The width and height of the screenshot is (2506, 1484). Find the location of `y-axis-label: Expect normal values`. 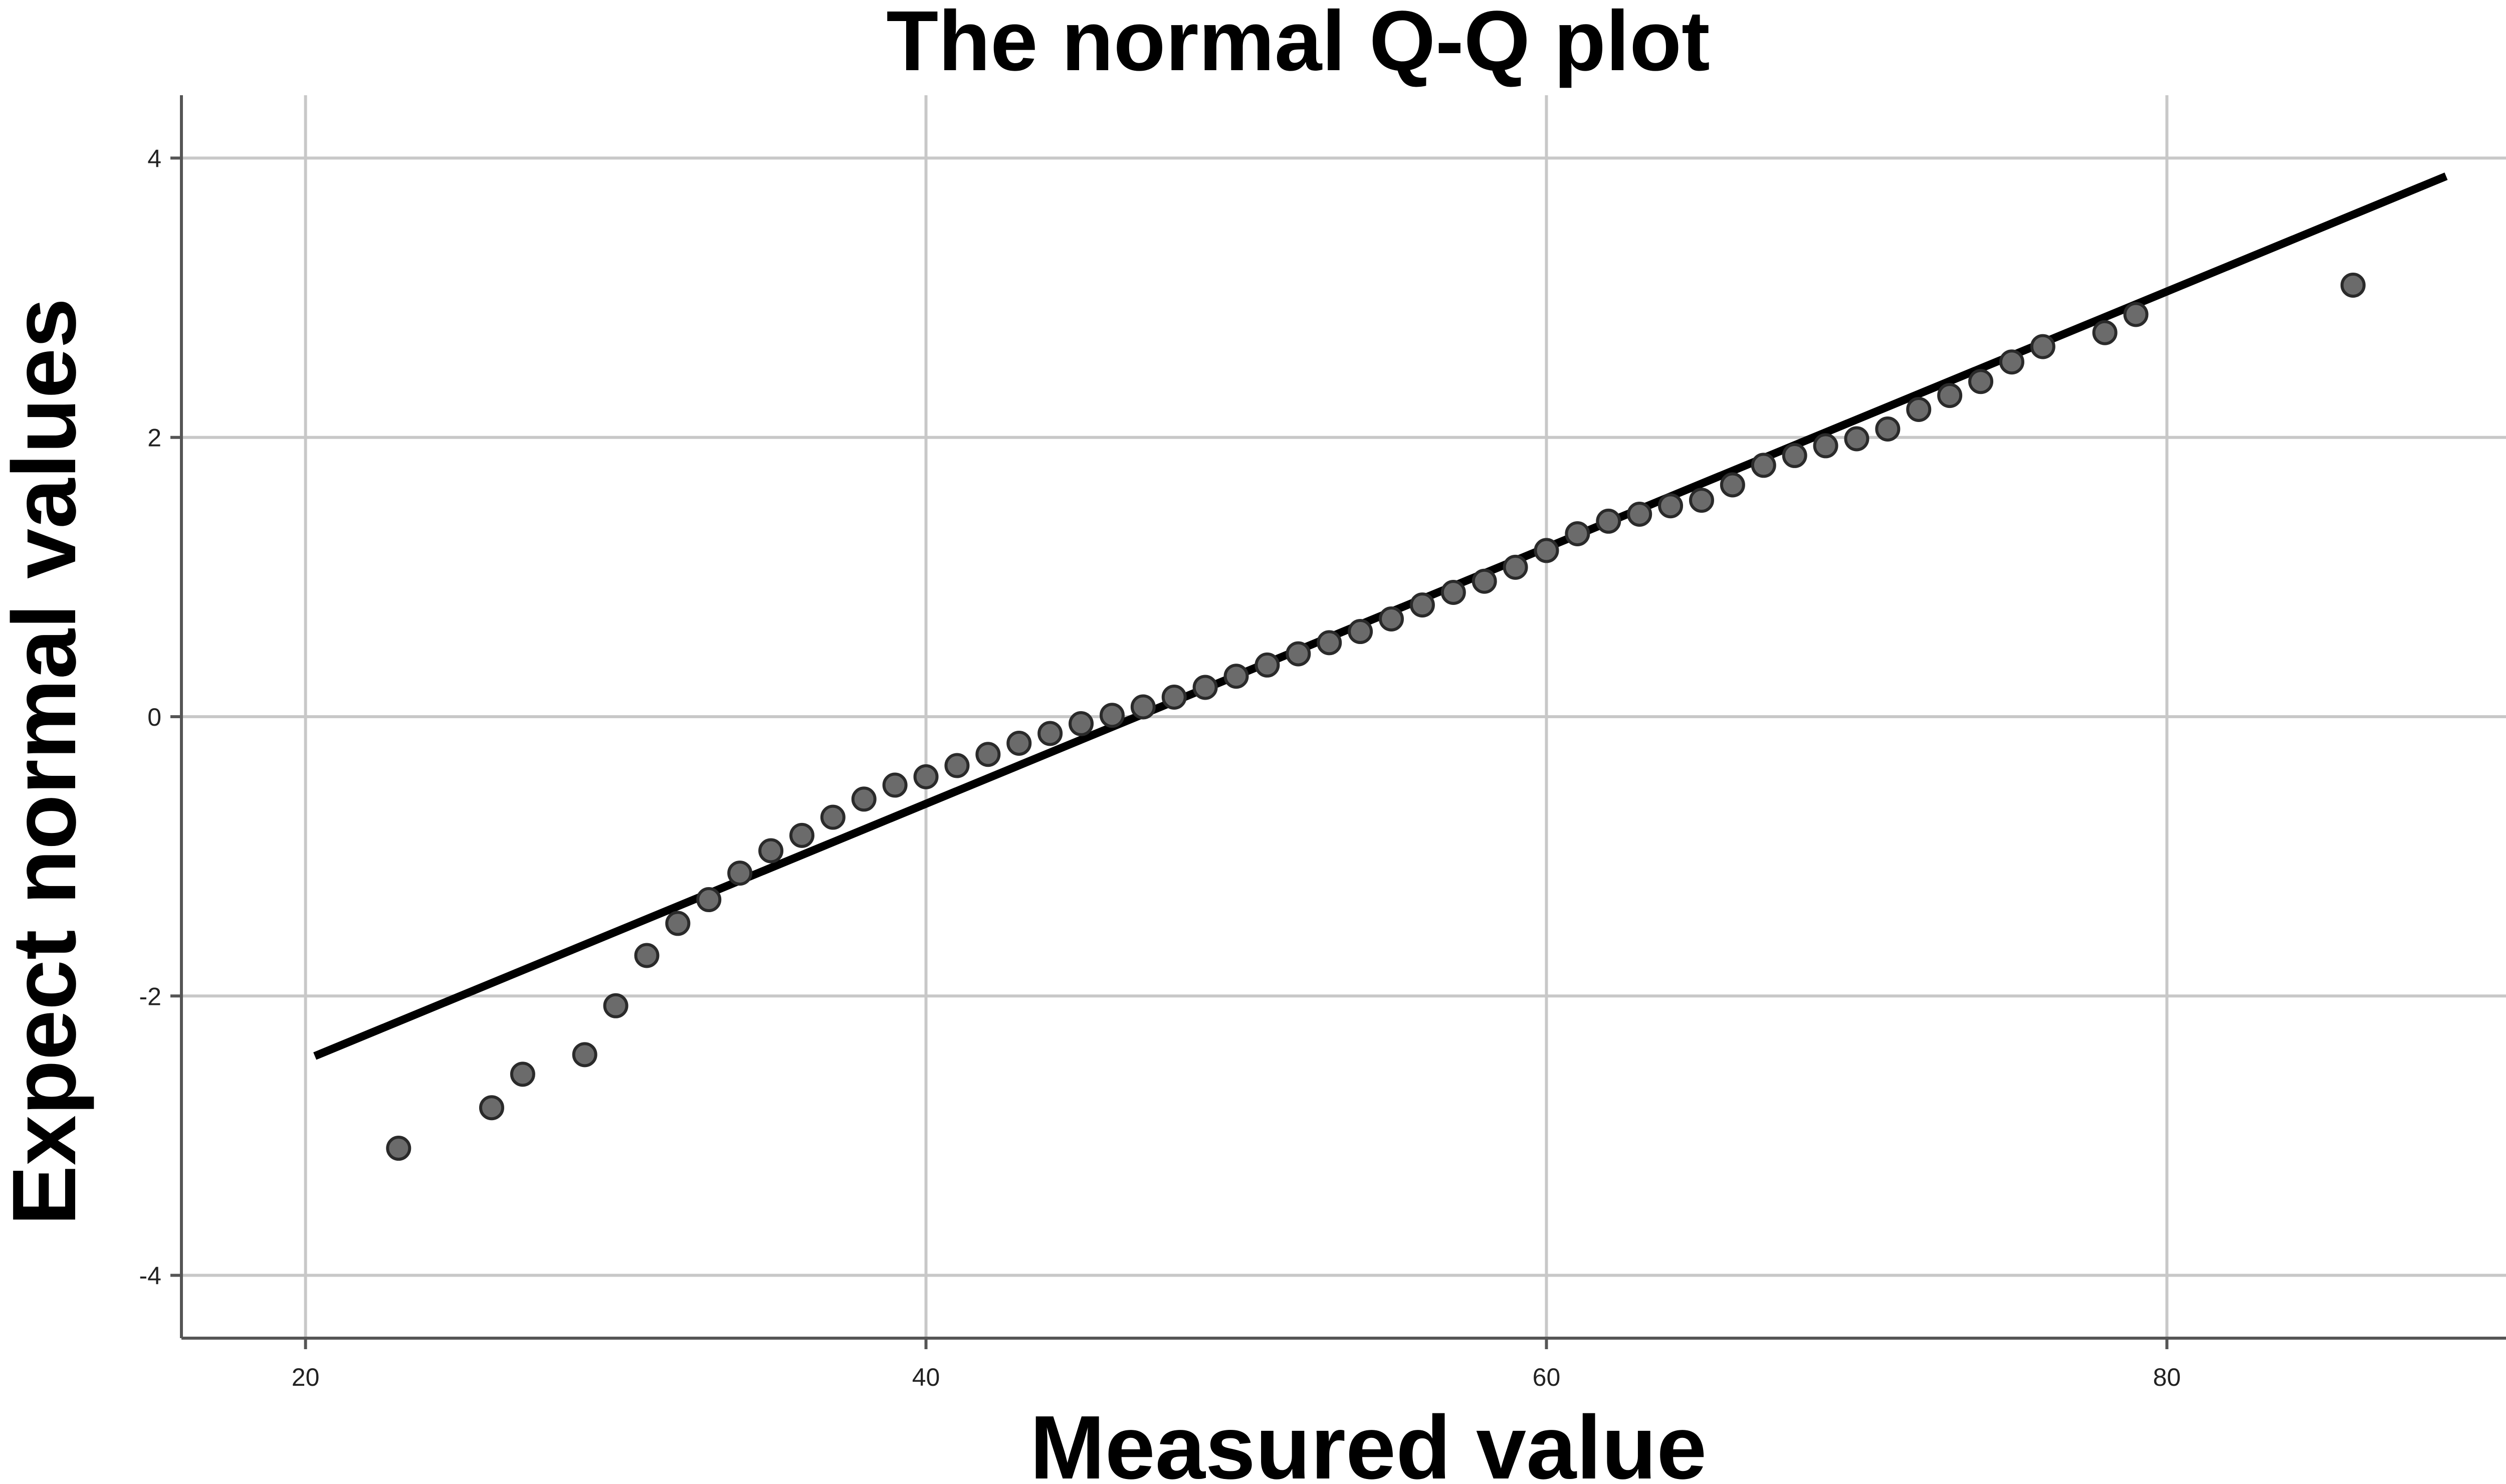

y-axis-label: Expect normal values is located at coordinates (47, 762).